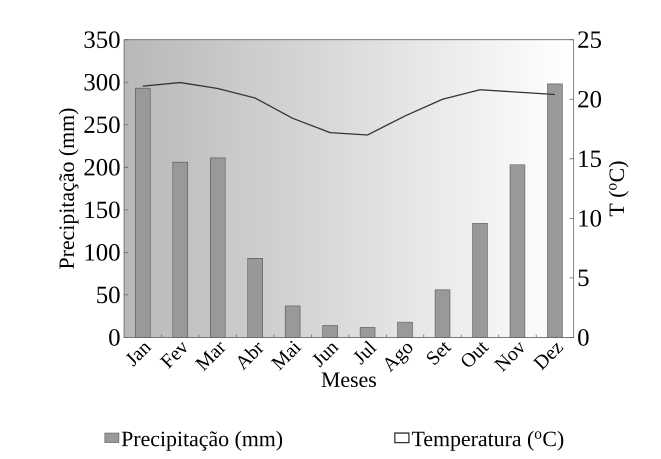 The image size is (661, 459). What do you see at coordinates (590, 99) in the screenshot?
I see `y2-tick-label: 20` at bounding box center [590, 99].